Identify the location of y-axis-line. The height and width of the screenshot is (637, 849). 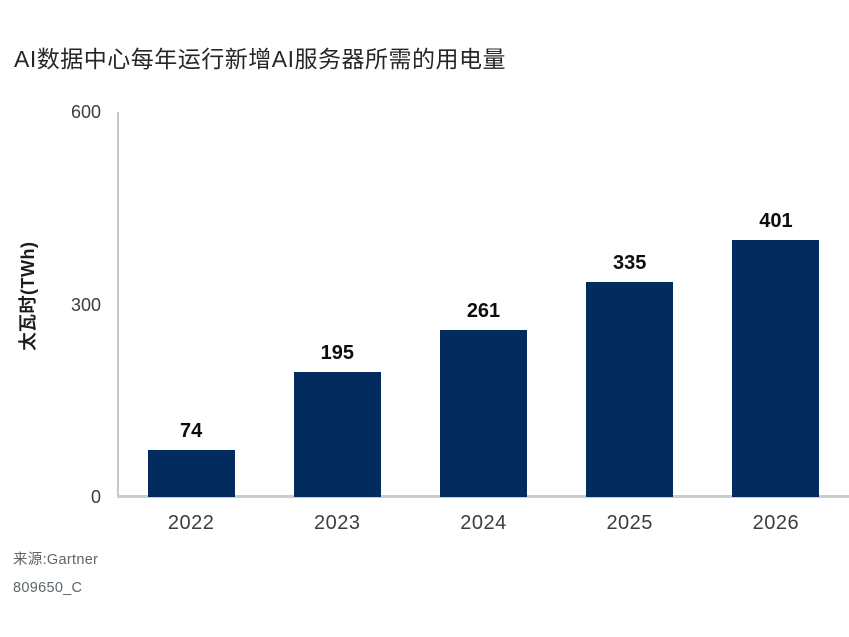
(118, 305).